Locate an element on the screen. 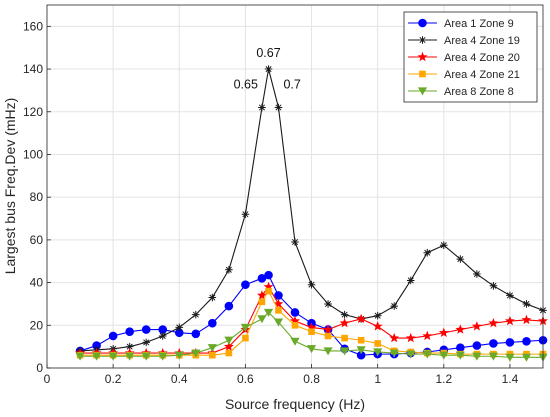 This screenshot has height=417, width=550. legend-entry: Area 1 Zone 9 is located at coordinates (461, 24).